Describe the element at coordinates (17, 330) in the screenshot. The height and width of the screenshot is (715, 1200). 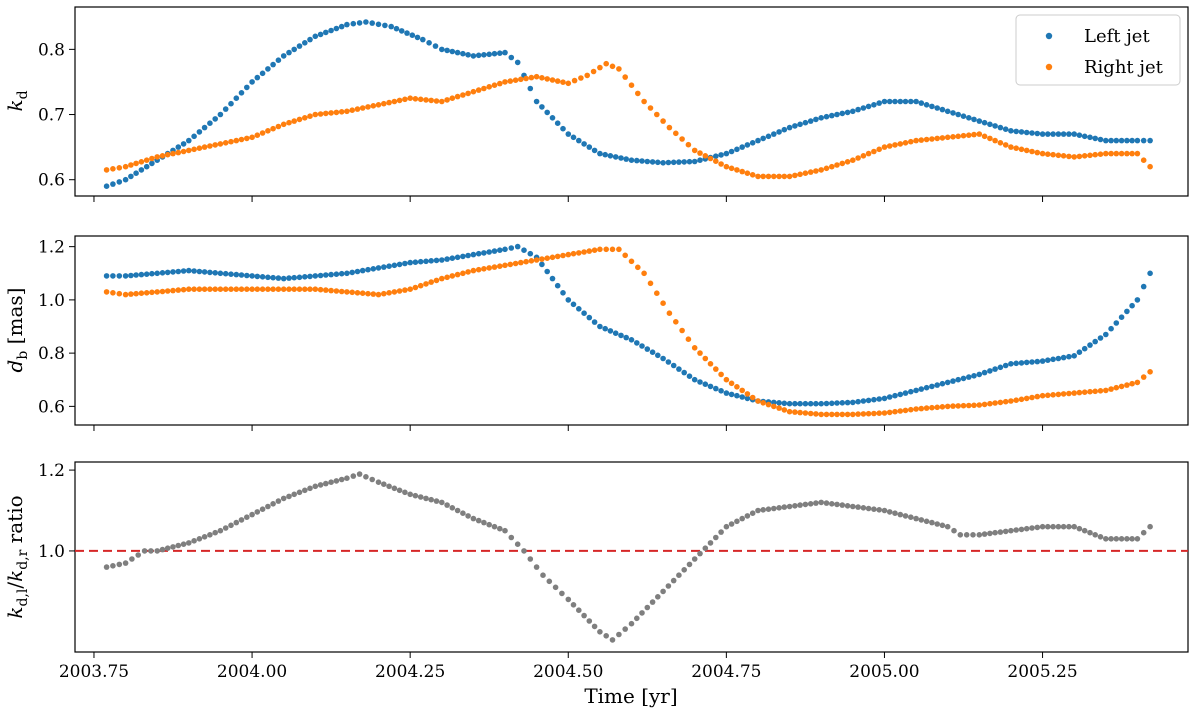
I see `y-axis-label-2: db [mas]` at that location.